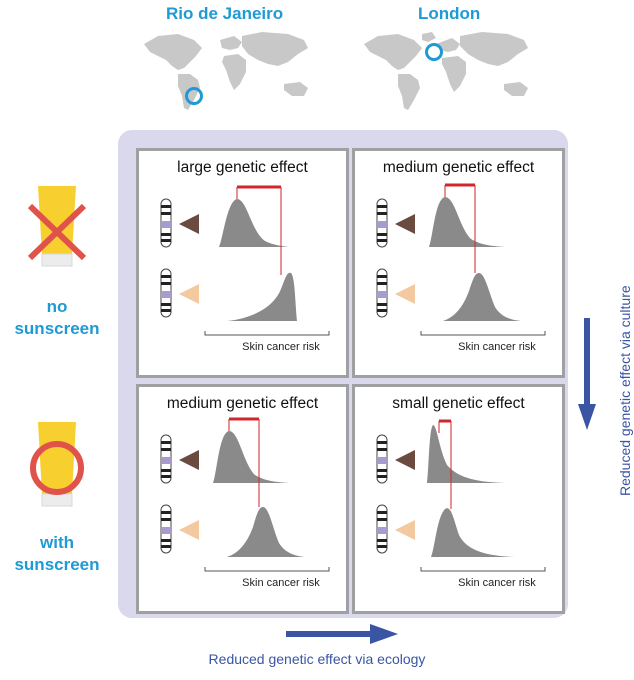 This screenshot has width=634, height=680. Describe the element at coordinates (587, 374) in the screenshot. I see `culture-arrow` at that location.